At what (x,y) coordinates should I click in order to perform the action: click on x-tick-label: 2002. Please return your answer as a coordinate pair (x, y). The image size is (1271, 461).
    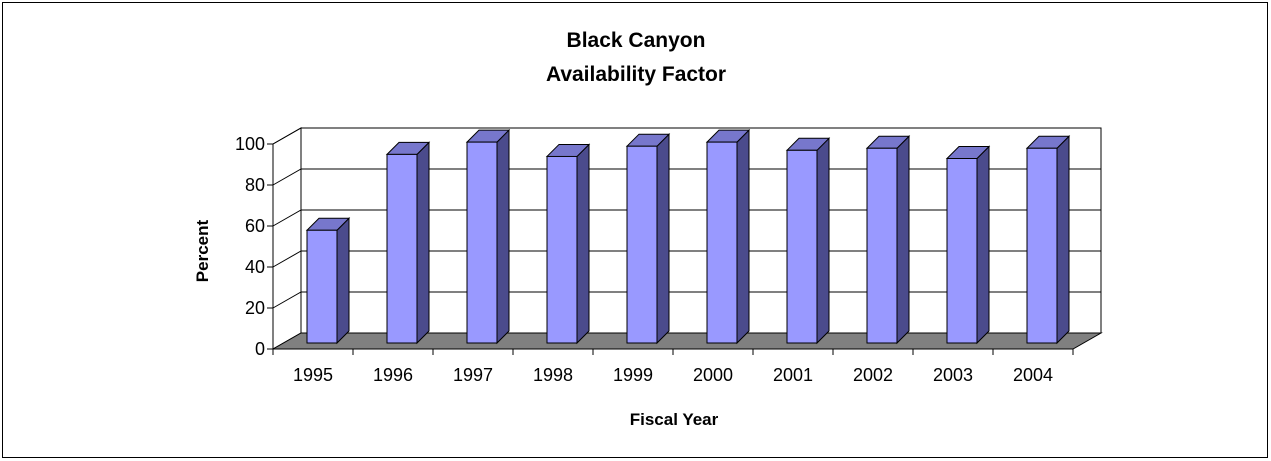
    Looking at the image, I should click on (873, 375).